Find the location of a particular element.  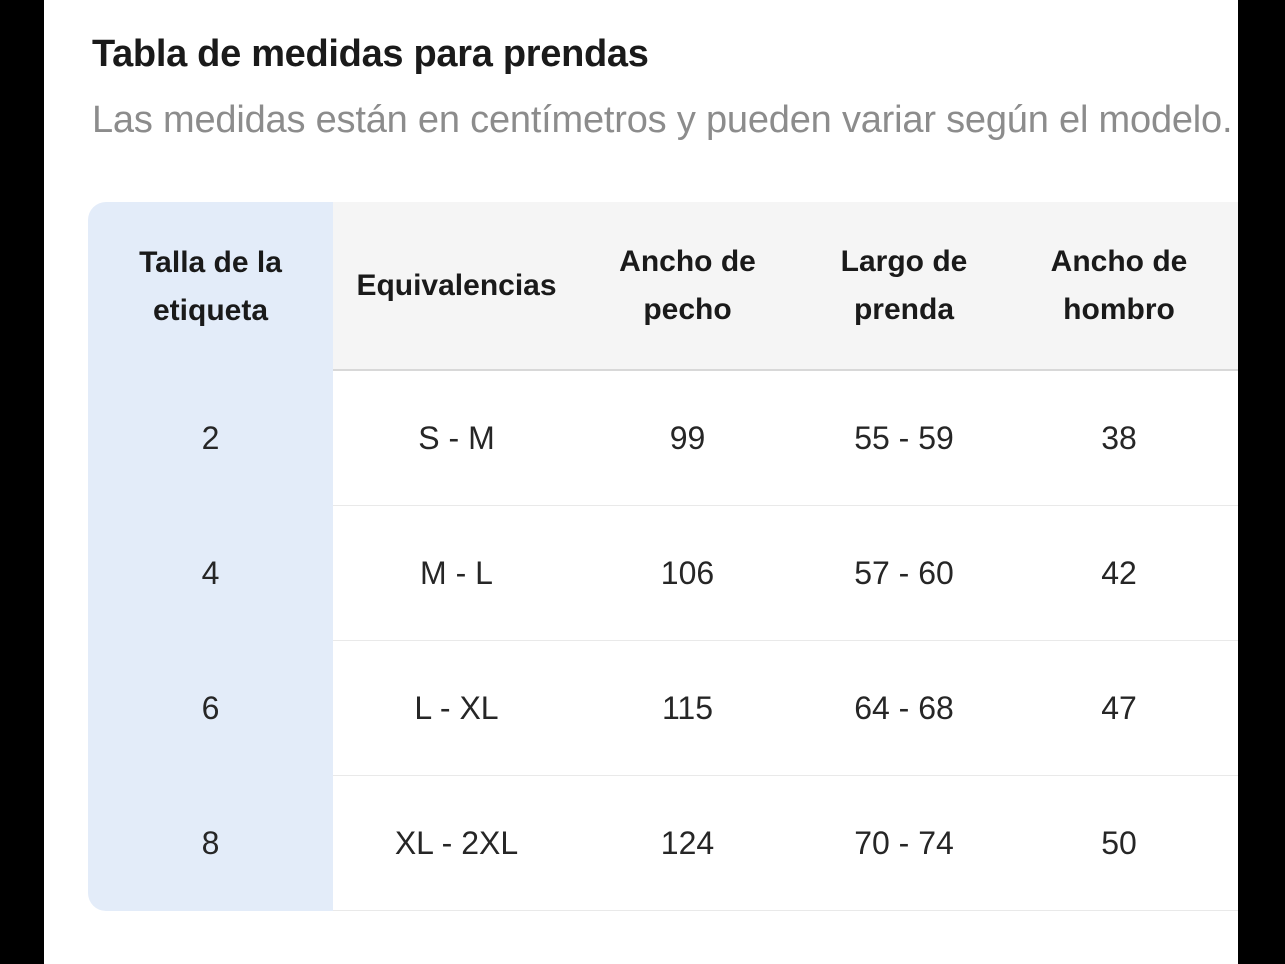

page-title: Tabla de medidas para prendas is located at coordinates (370, 54).